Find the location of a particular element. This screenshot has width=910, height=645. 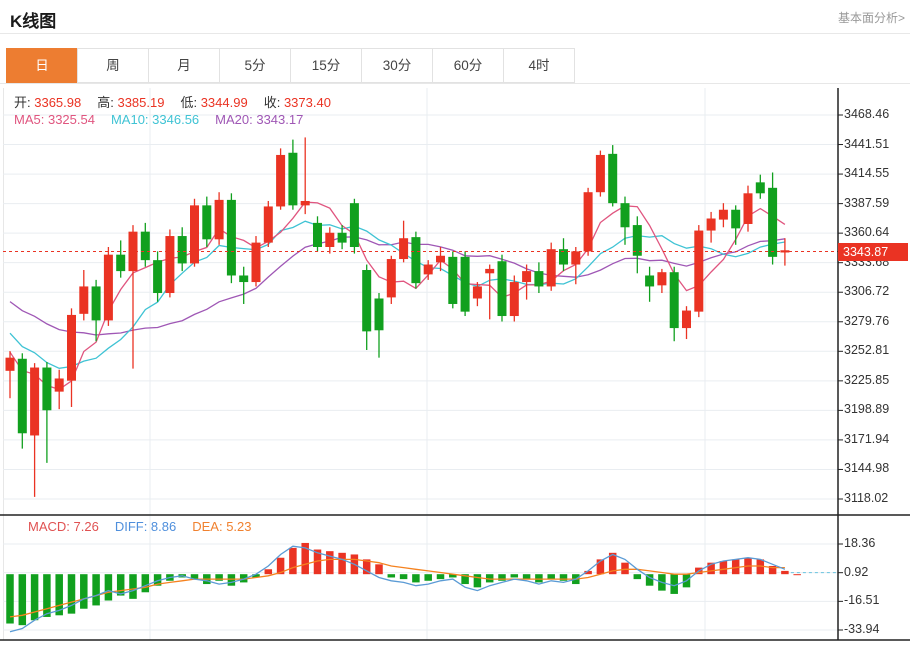

ohlc-low: 低: 3344.99 is located at coordinates (214, 102).